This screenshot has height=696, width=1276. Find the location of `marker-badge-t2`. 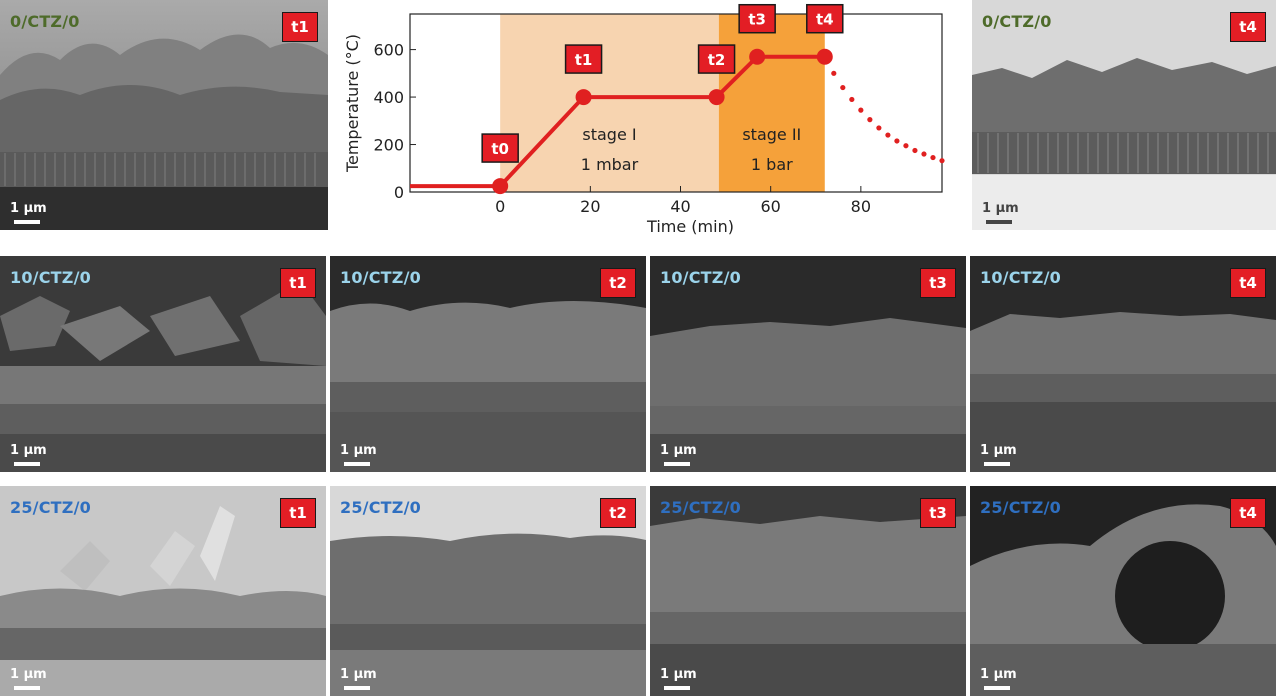

marker-badge-t2 is located at coordinates (716, 59).